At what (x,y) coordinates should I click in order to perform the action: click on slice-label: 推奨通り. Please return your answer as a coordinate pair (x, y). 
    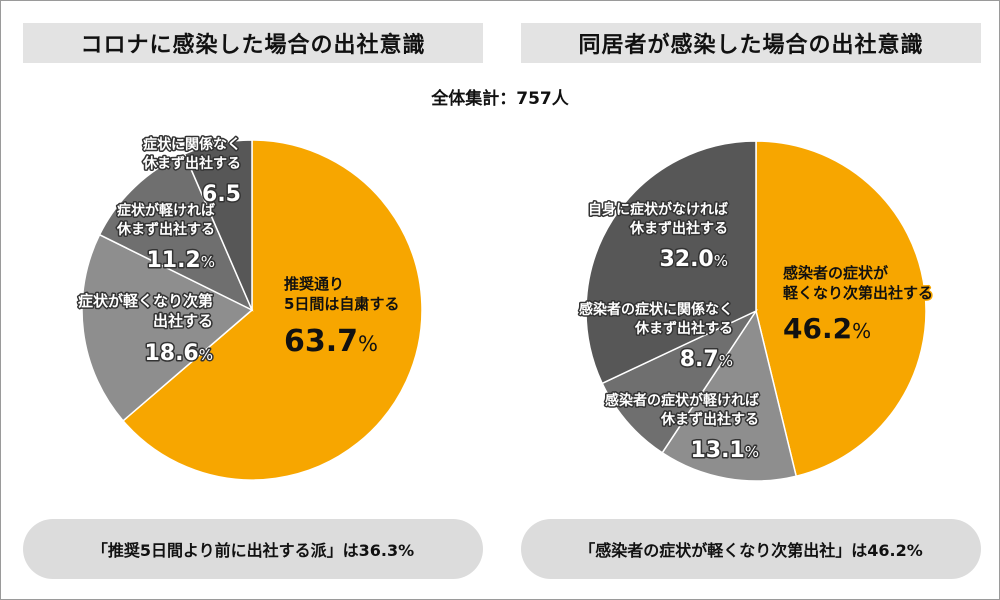
    Looking at the image, I should click on (314, 284).